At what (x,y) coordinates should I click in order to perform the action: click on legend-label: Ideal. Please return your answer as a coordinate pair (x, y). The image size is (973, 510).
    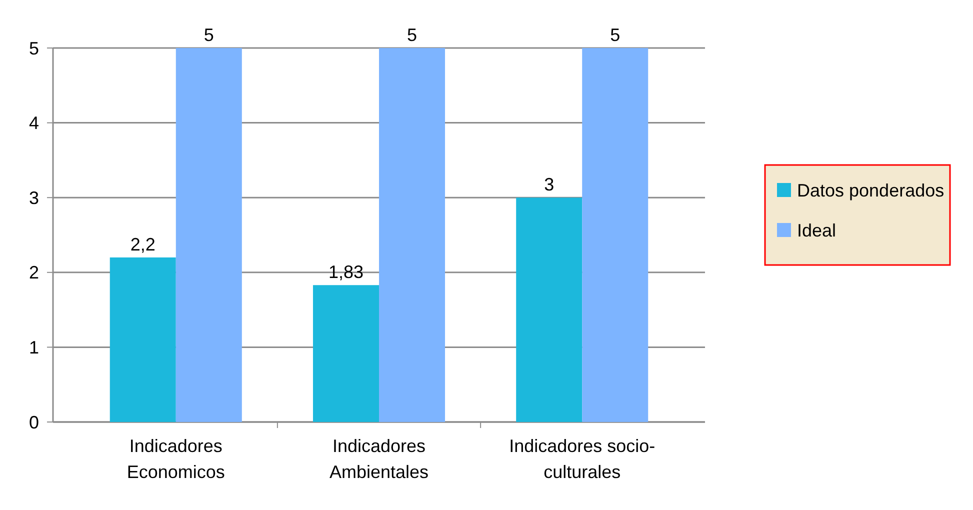
    Looking at the image, I should click on (816, 230).